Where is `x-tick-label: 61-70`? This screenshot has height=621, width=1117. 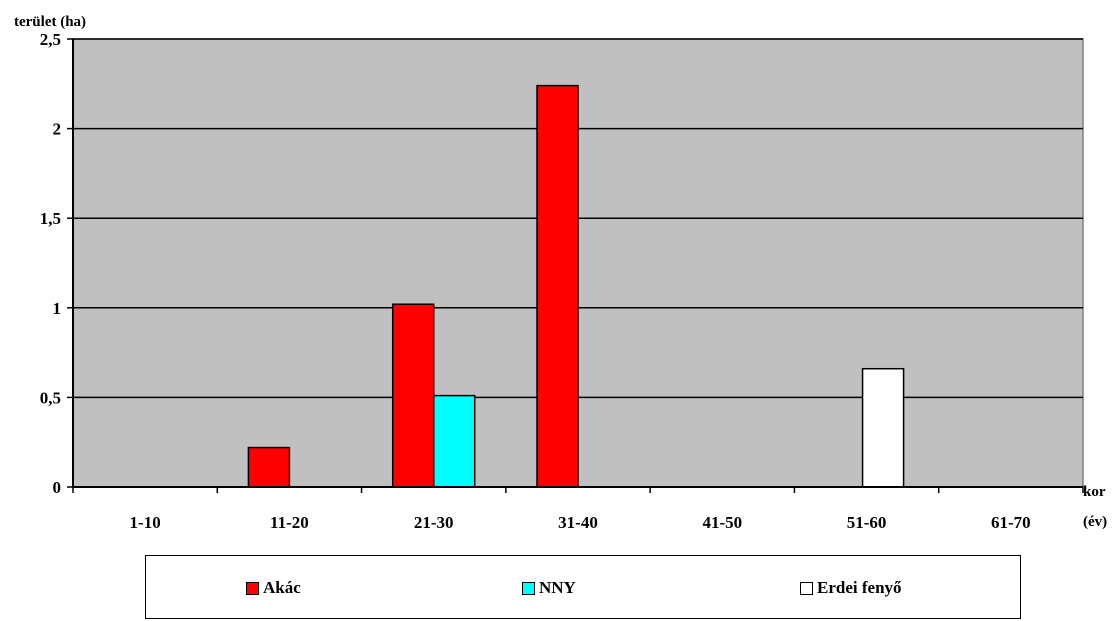
x-tick-label: 61-70 is located at coordinates (1011, 522).